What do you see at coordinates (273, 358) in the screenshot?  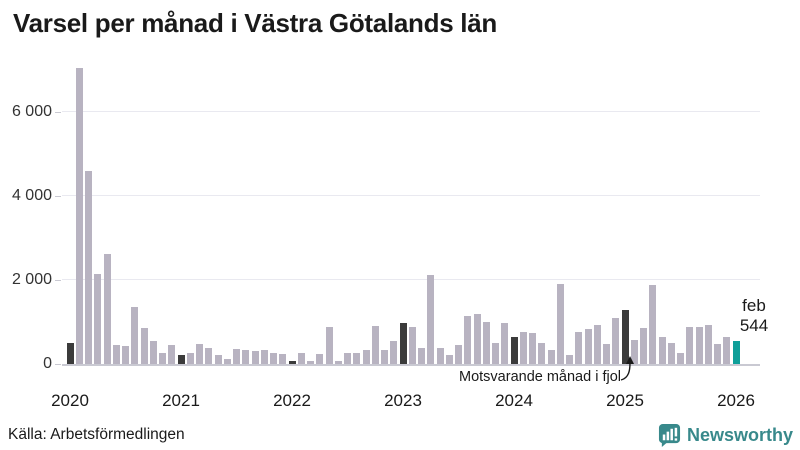 I see `bar-dec-2021` at bounding box center [273, 358].